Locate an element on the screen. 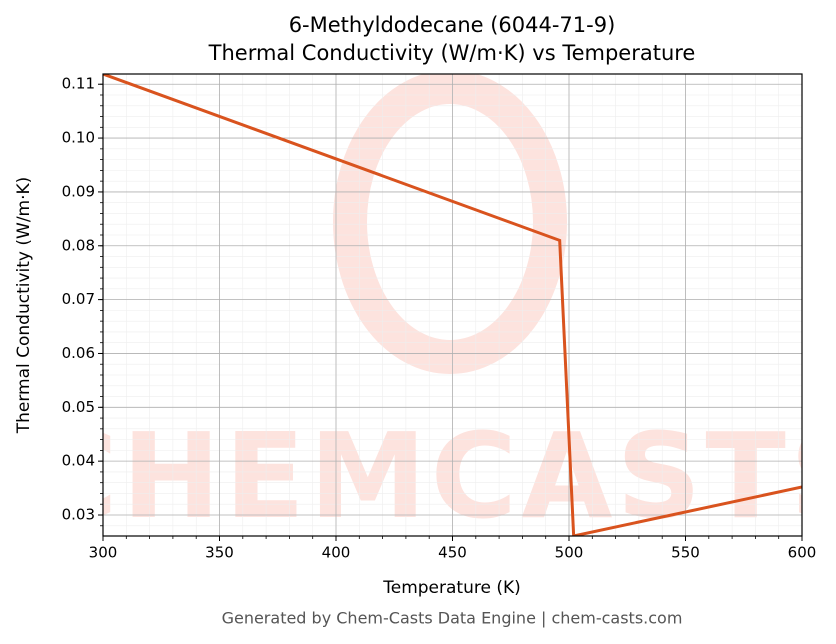 This screenshot has width=836, height=644. y-tick-label: 0.11 is located at coordinates (78, 84).